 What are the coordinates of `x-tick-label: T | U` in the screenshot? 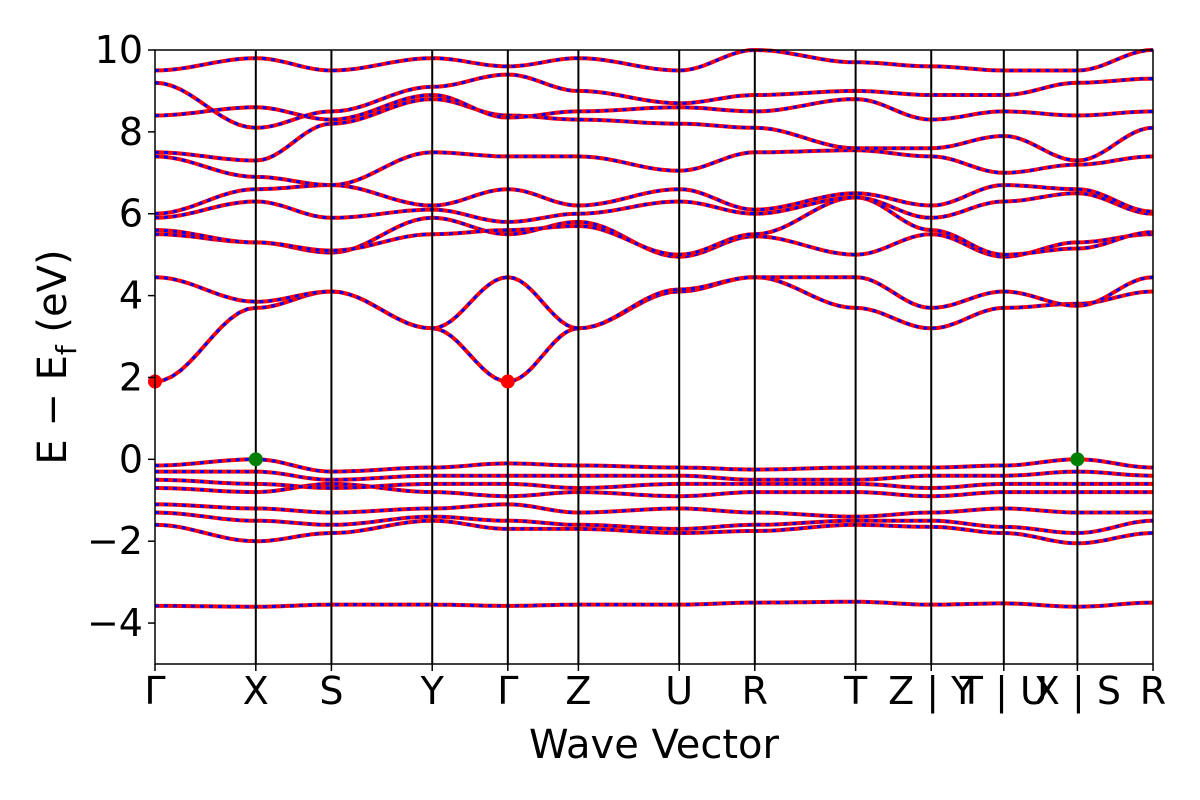 It's located at (1003, 691).